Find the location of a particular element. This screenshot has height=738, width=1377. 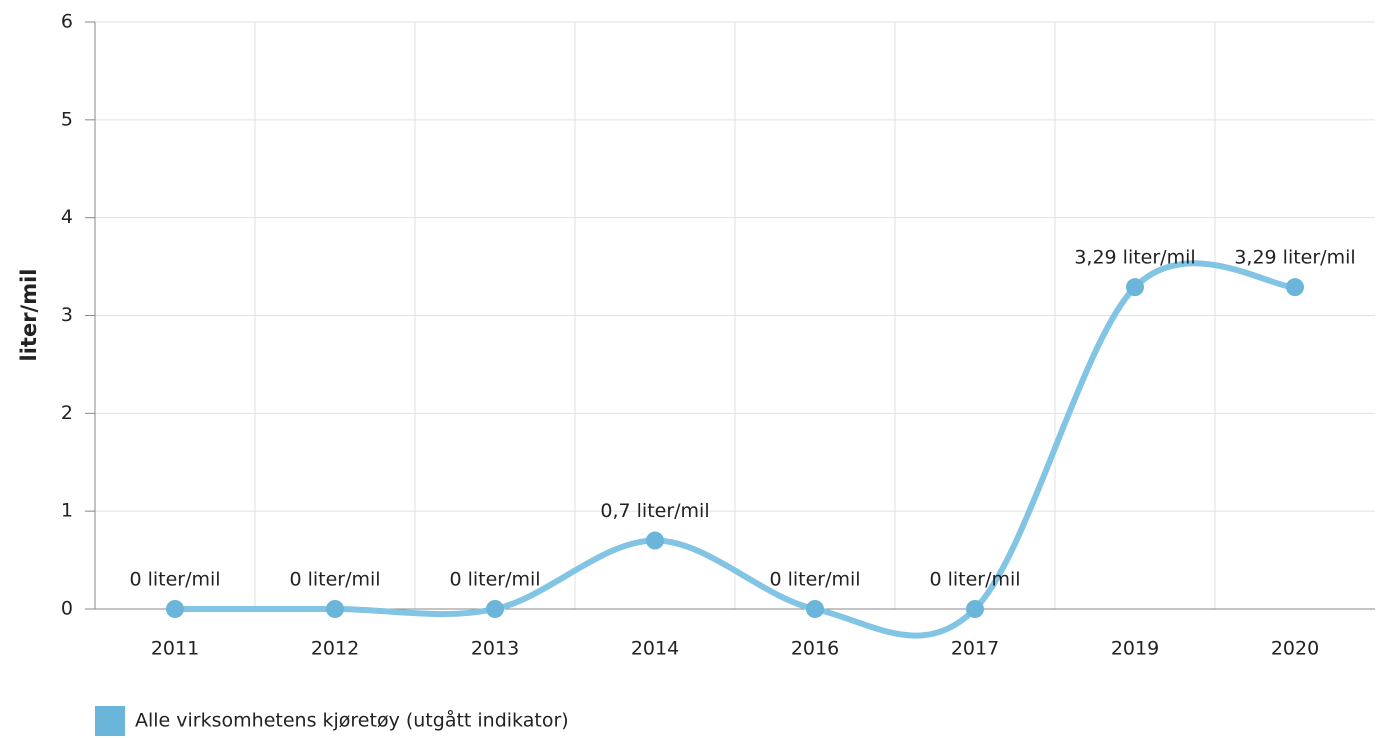

x-tick-label: 2011 is located at coordinates (175, 649).